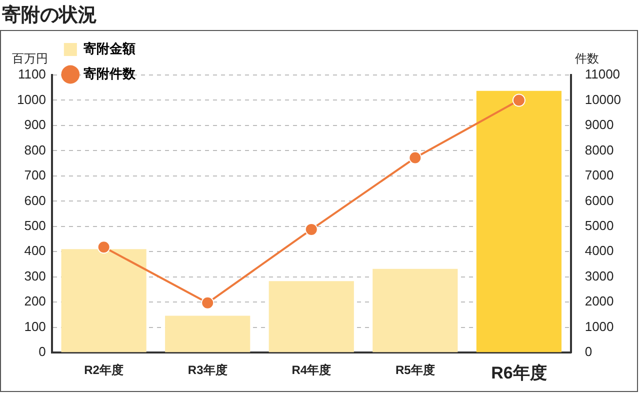 The height and width of the screenshot is (394, 640). What do you see at coordinates (415, 370) in the screenshot?
I see `x-tick-label: R5年度` at bounding box center [415, 370].